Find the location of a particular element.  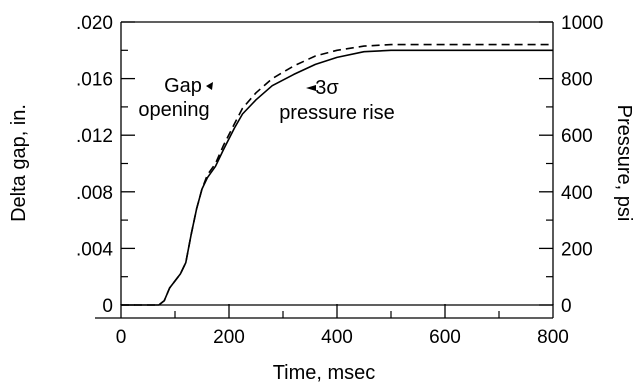

right-y-tick-label: 1000 is located at coordinates (582, 23).